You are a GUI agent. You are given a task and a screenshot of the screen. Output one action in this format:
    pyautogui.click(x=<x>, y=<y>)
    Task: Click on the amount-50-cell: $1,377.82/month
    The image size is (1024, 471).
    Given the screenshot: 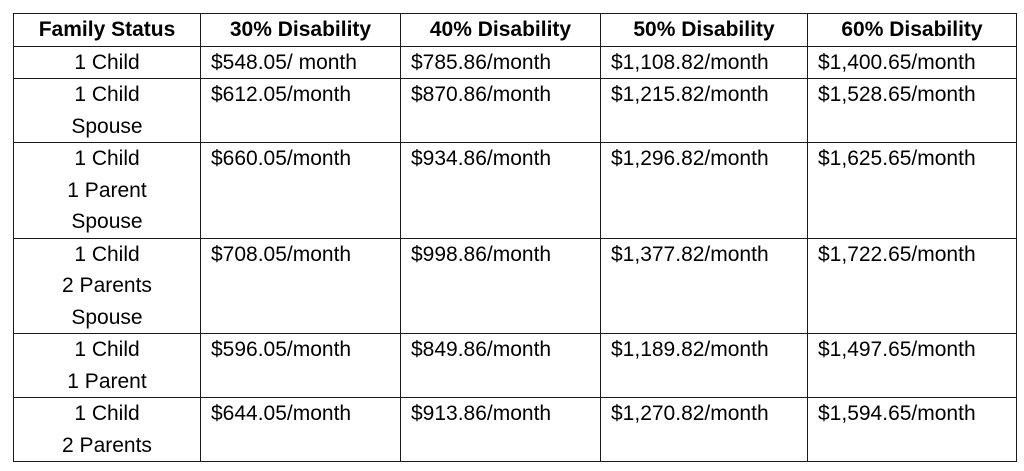 What is the action you would take?
    pyautogui.click(x=704, y=285)
    